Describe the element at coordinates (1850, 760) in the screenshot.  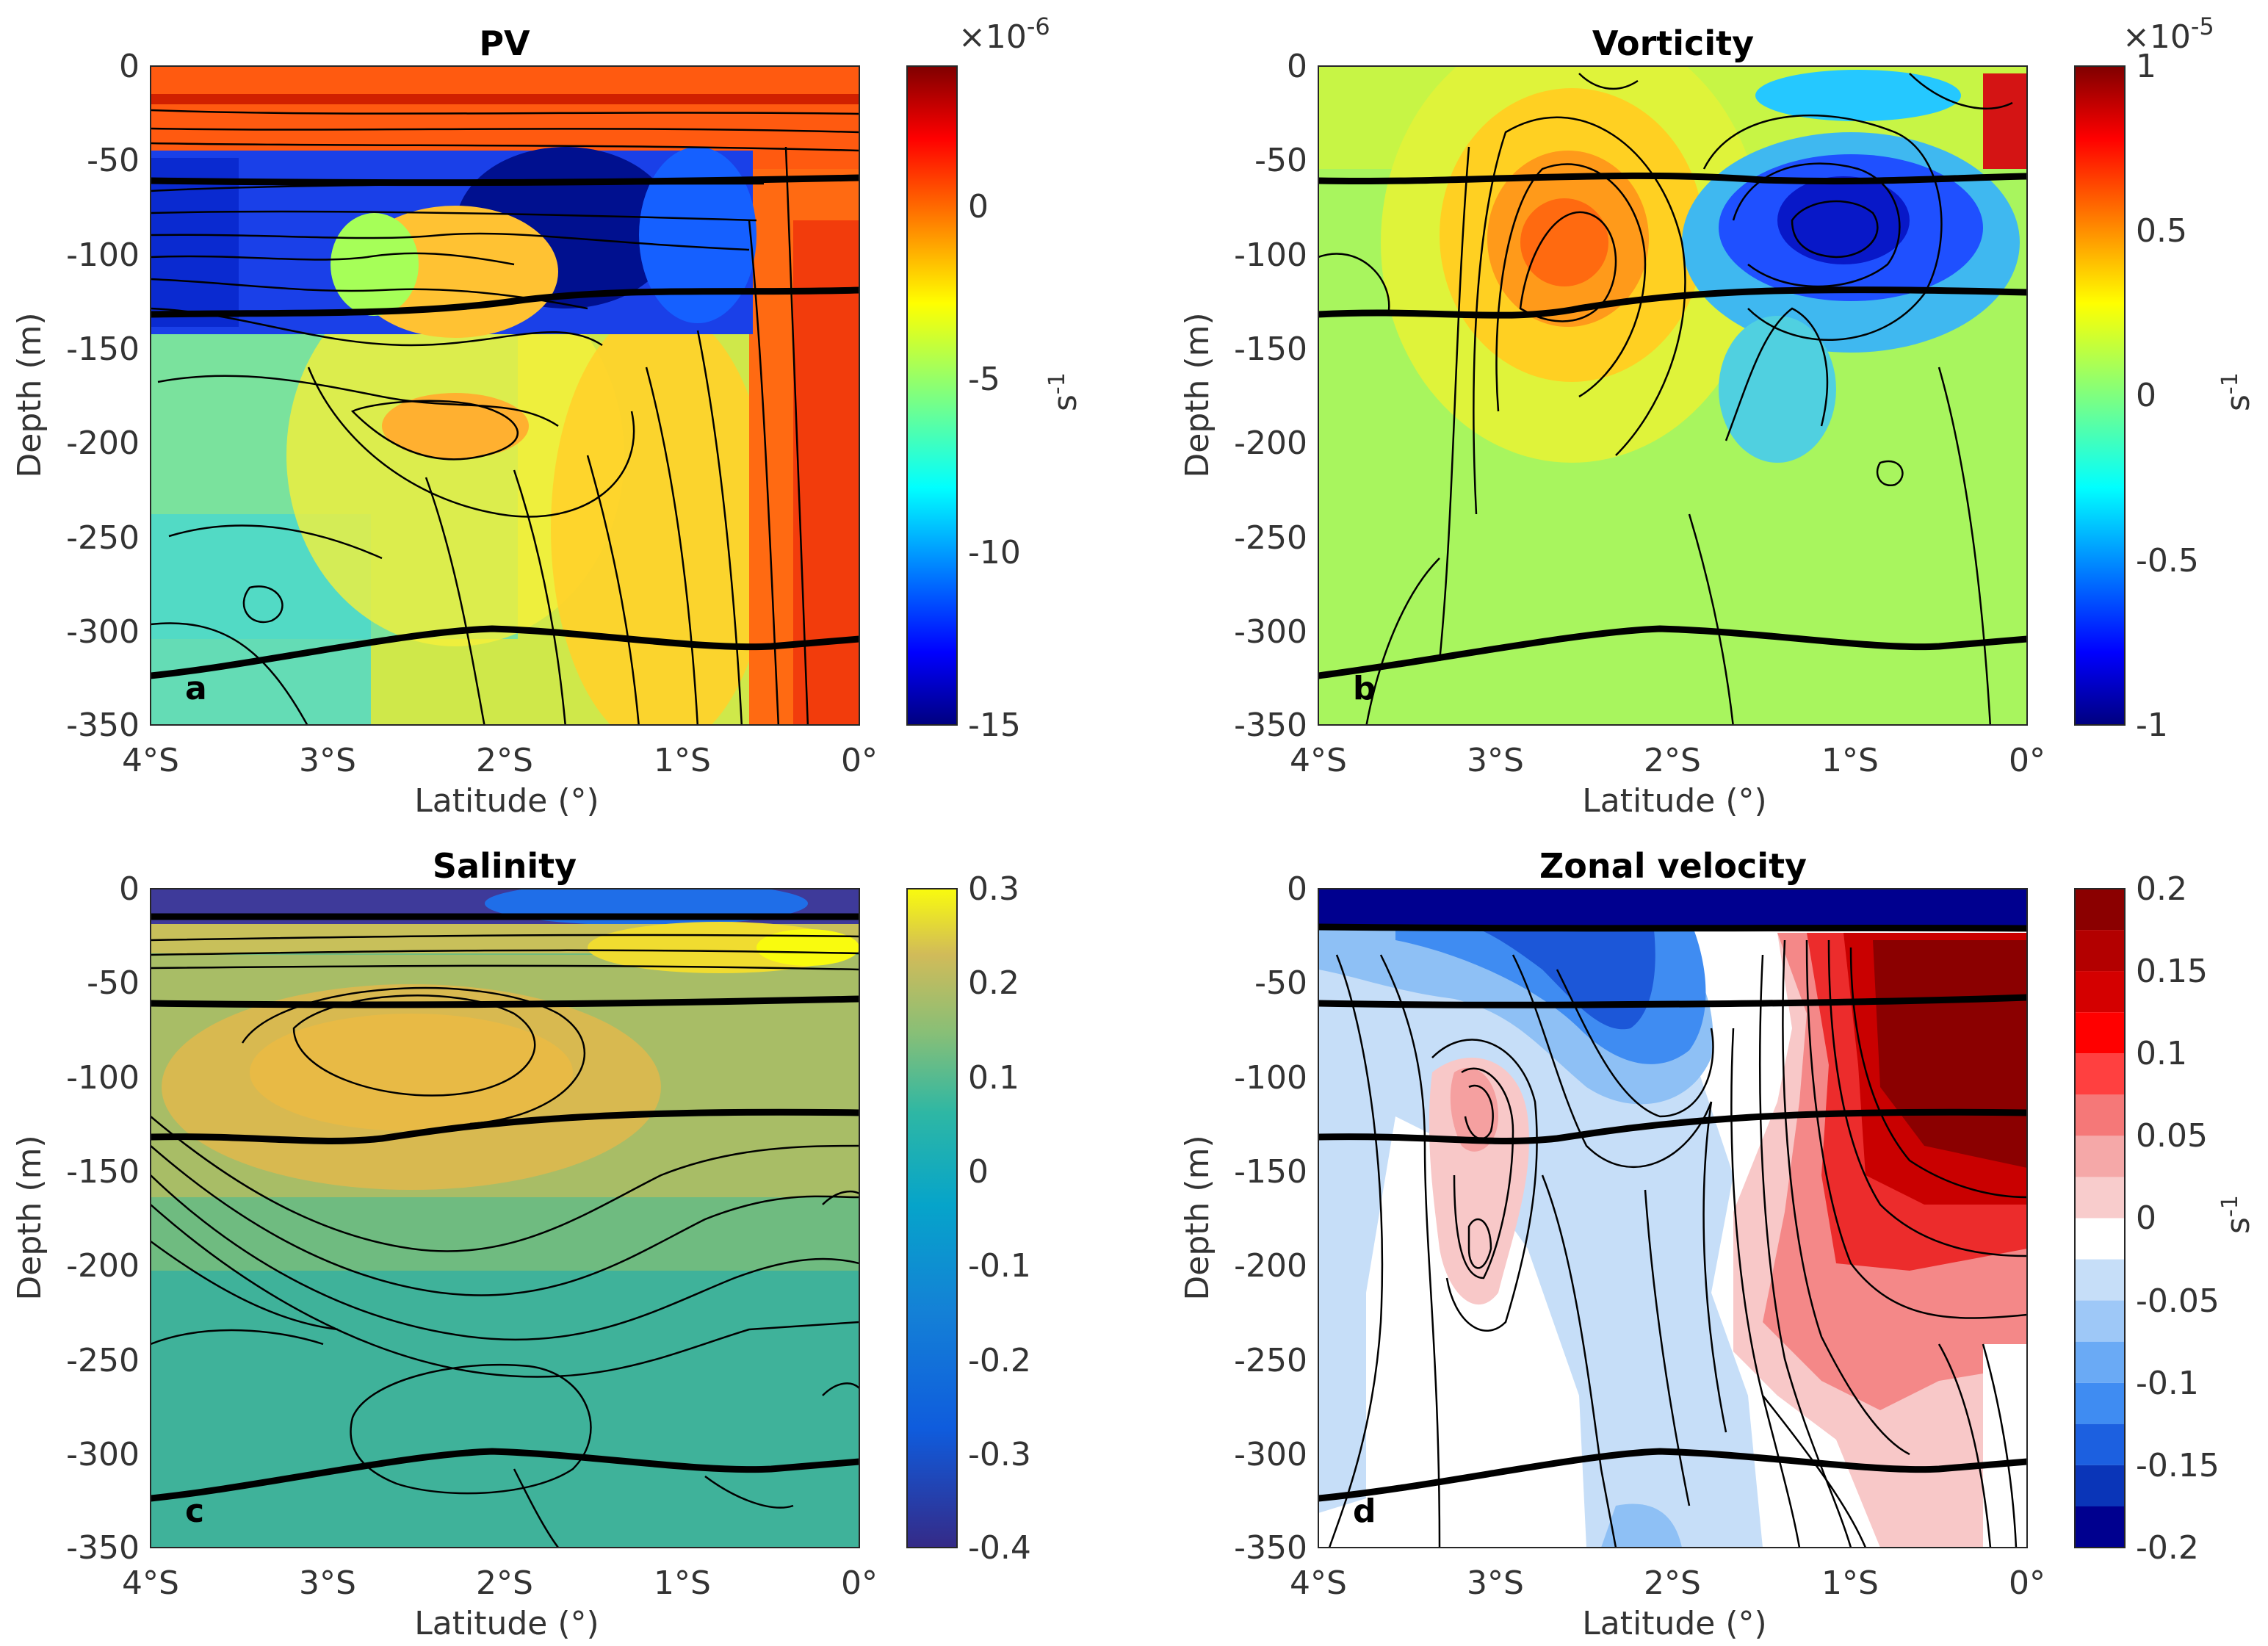
I see `vorticity-xtick: 1°S` at that location.